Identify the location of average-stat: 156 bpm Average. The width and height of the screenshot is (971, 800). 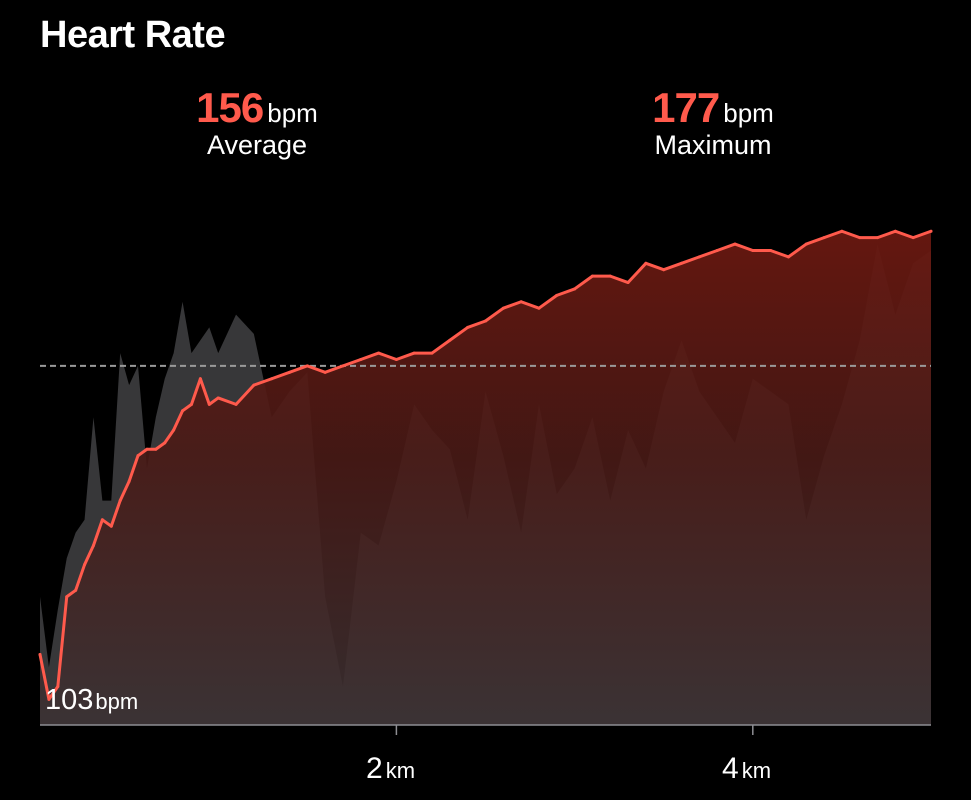
(257, 122).